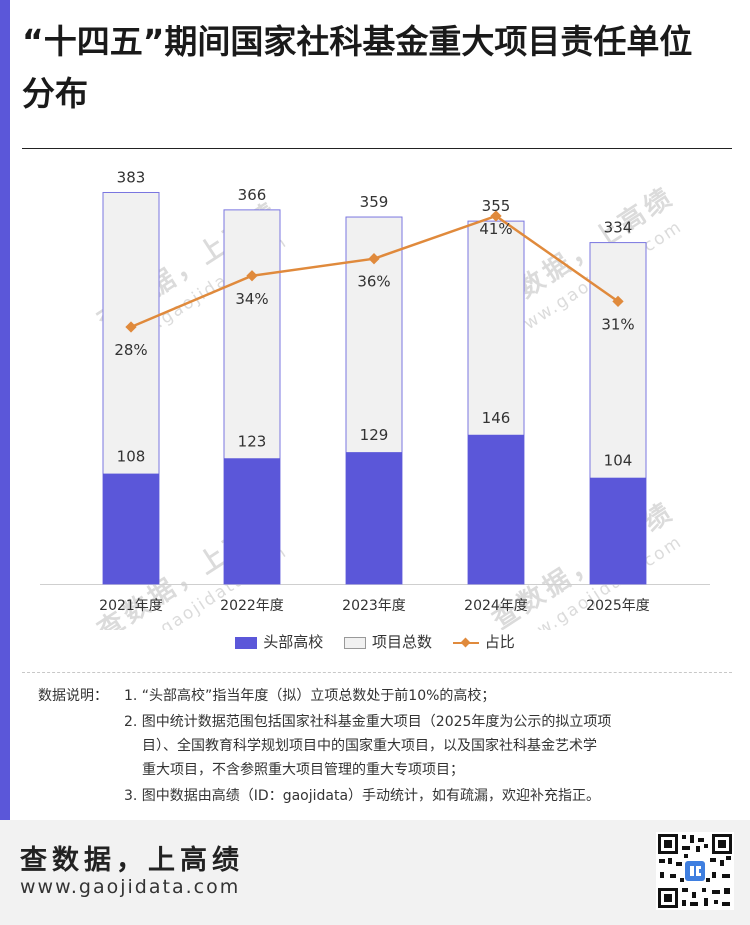 This screenshot has height=925, width=750. I want to click on x-tick-label: 2025年度, so click(618, 606).